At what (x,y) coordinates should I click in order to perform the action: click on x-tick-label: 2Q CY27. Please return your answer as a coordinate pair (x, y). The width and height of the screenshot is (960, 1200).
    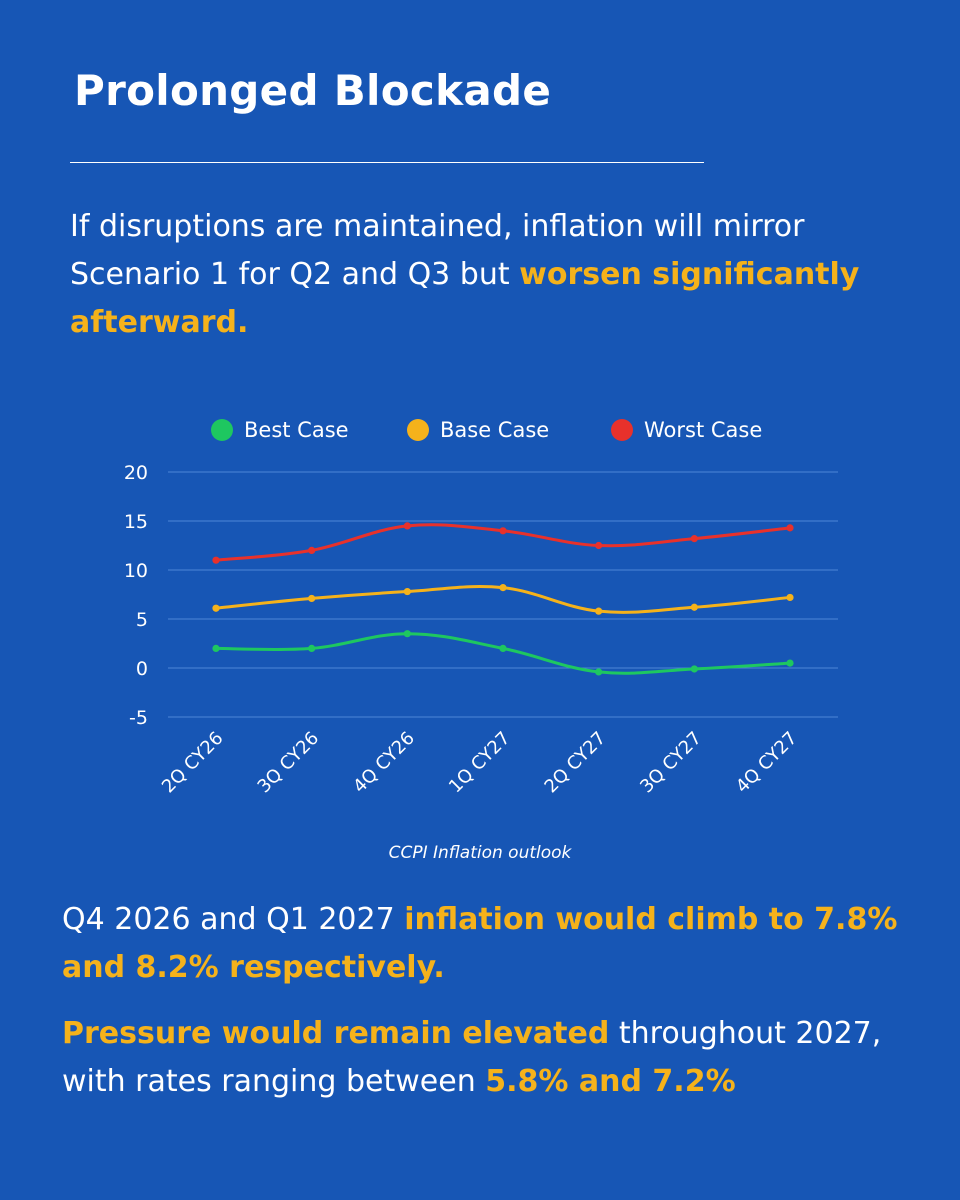
    Looking at the image, I should click on (576, 763).